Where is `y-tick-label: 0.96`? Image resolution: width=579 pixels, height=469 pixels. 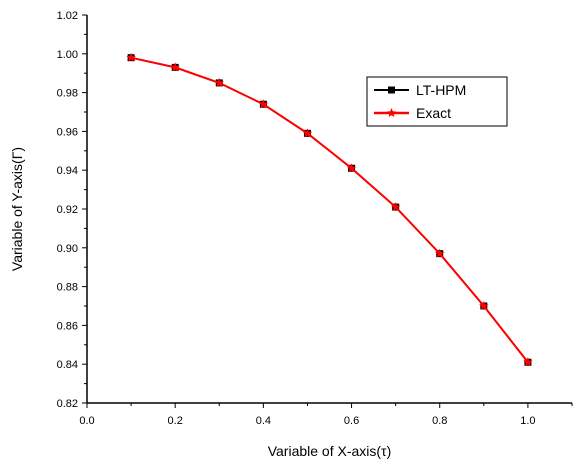
y-tick-label: 0.96 is located at coordinates (67, 132).